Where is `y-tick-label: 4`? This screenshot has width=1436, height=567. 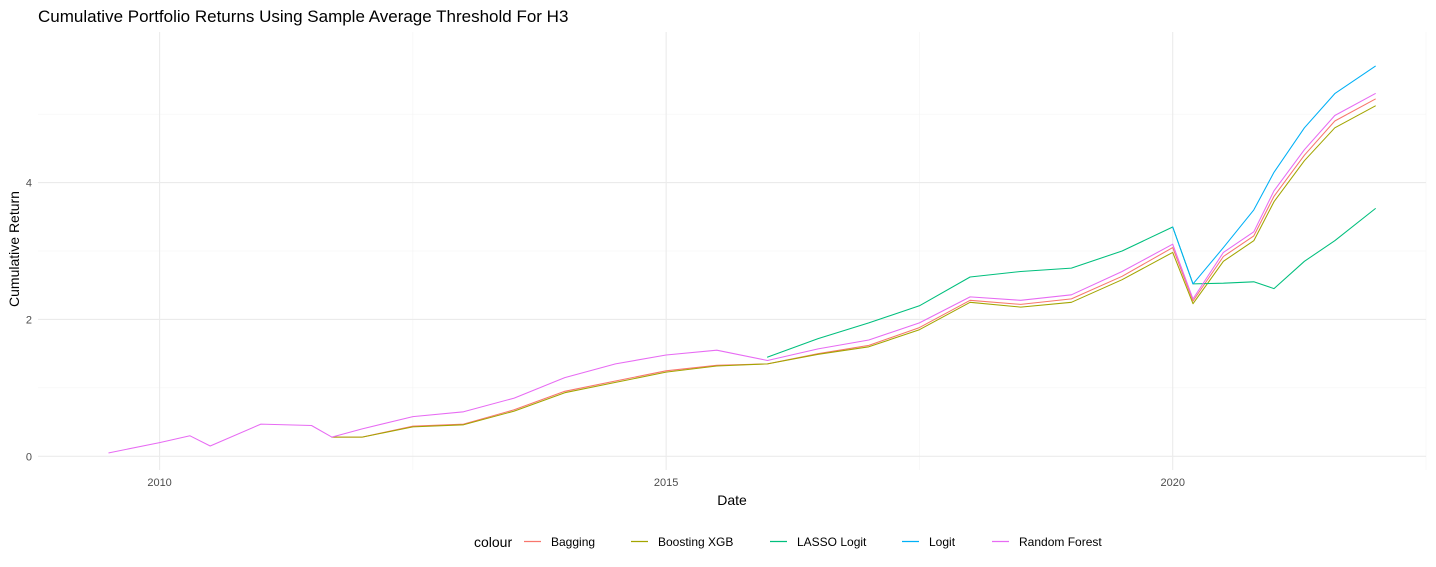 y-tick-label: 4 is located at coordinates (29, 184).